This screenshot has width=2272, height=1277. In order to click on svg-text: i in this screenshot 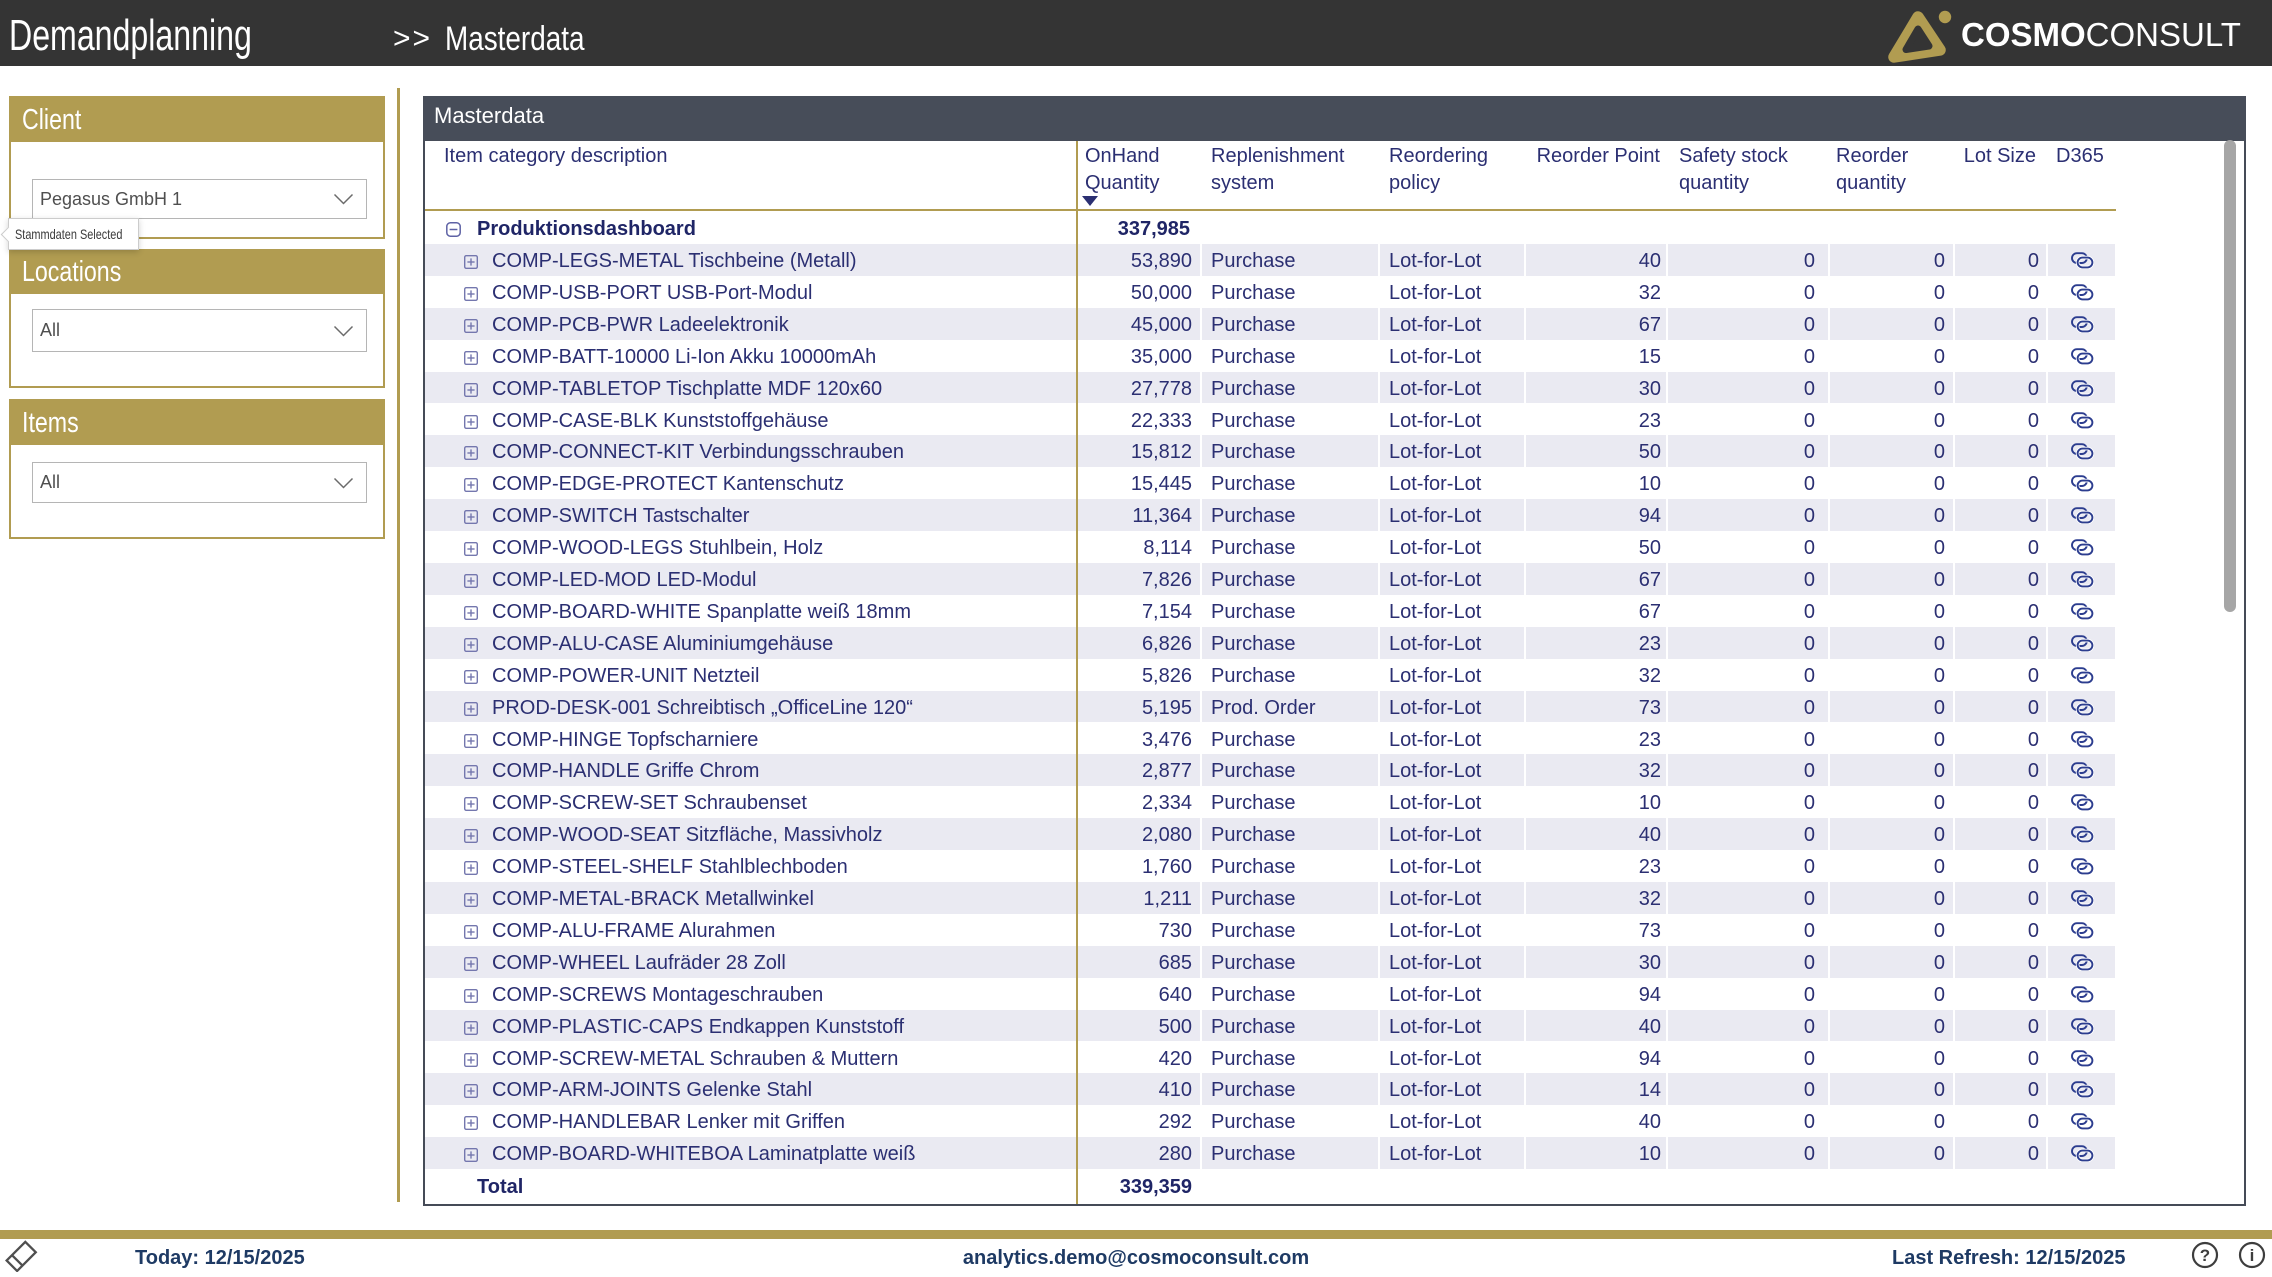, I will do `click(2252, 1255)`.